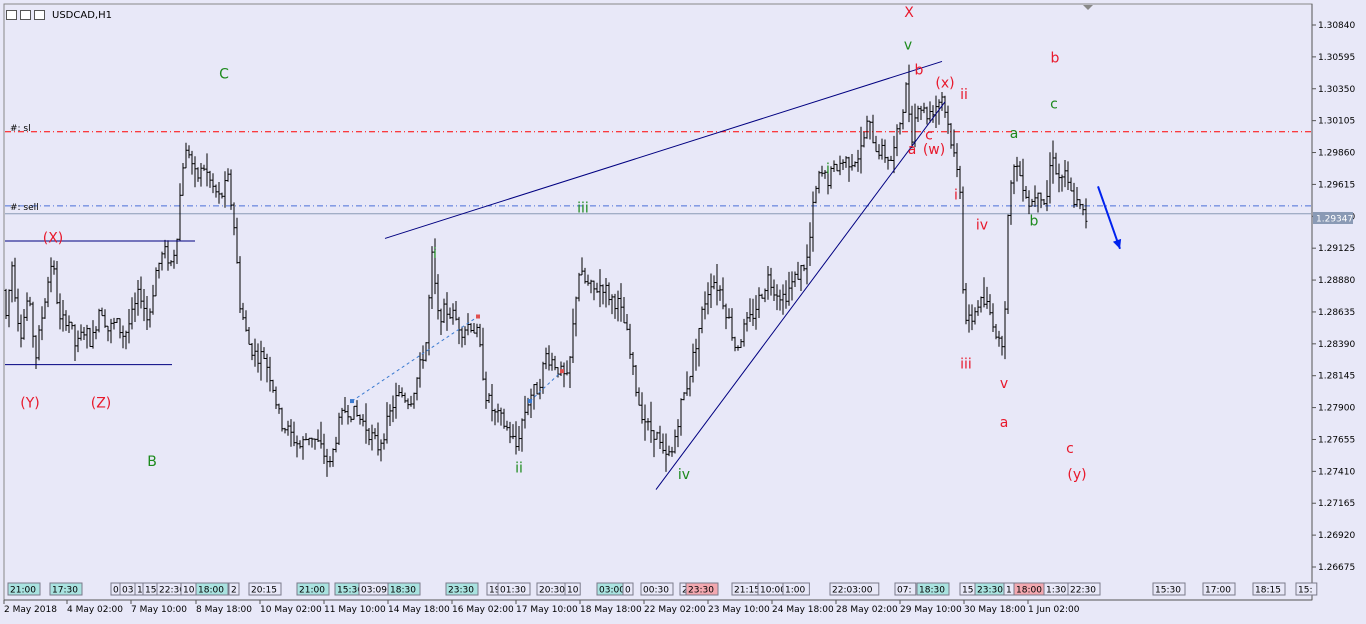 The height and width of the screenshot is (624, 1366). What do you see at coordinates (25, 15) in the screenshot?
I see `window-restore-icon` at bounding box center [25, 15].